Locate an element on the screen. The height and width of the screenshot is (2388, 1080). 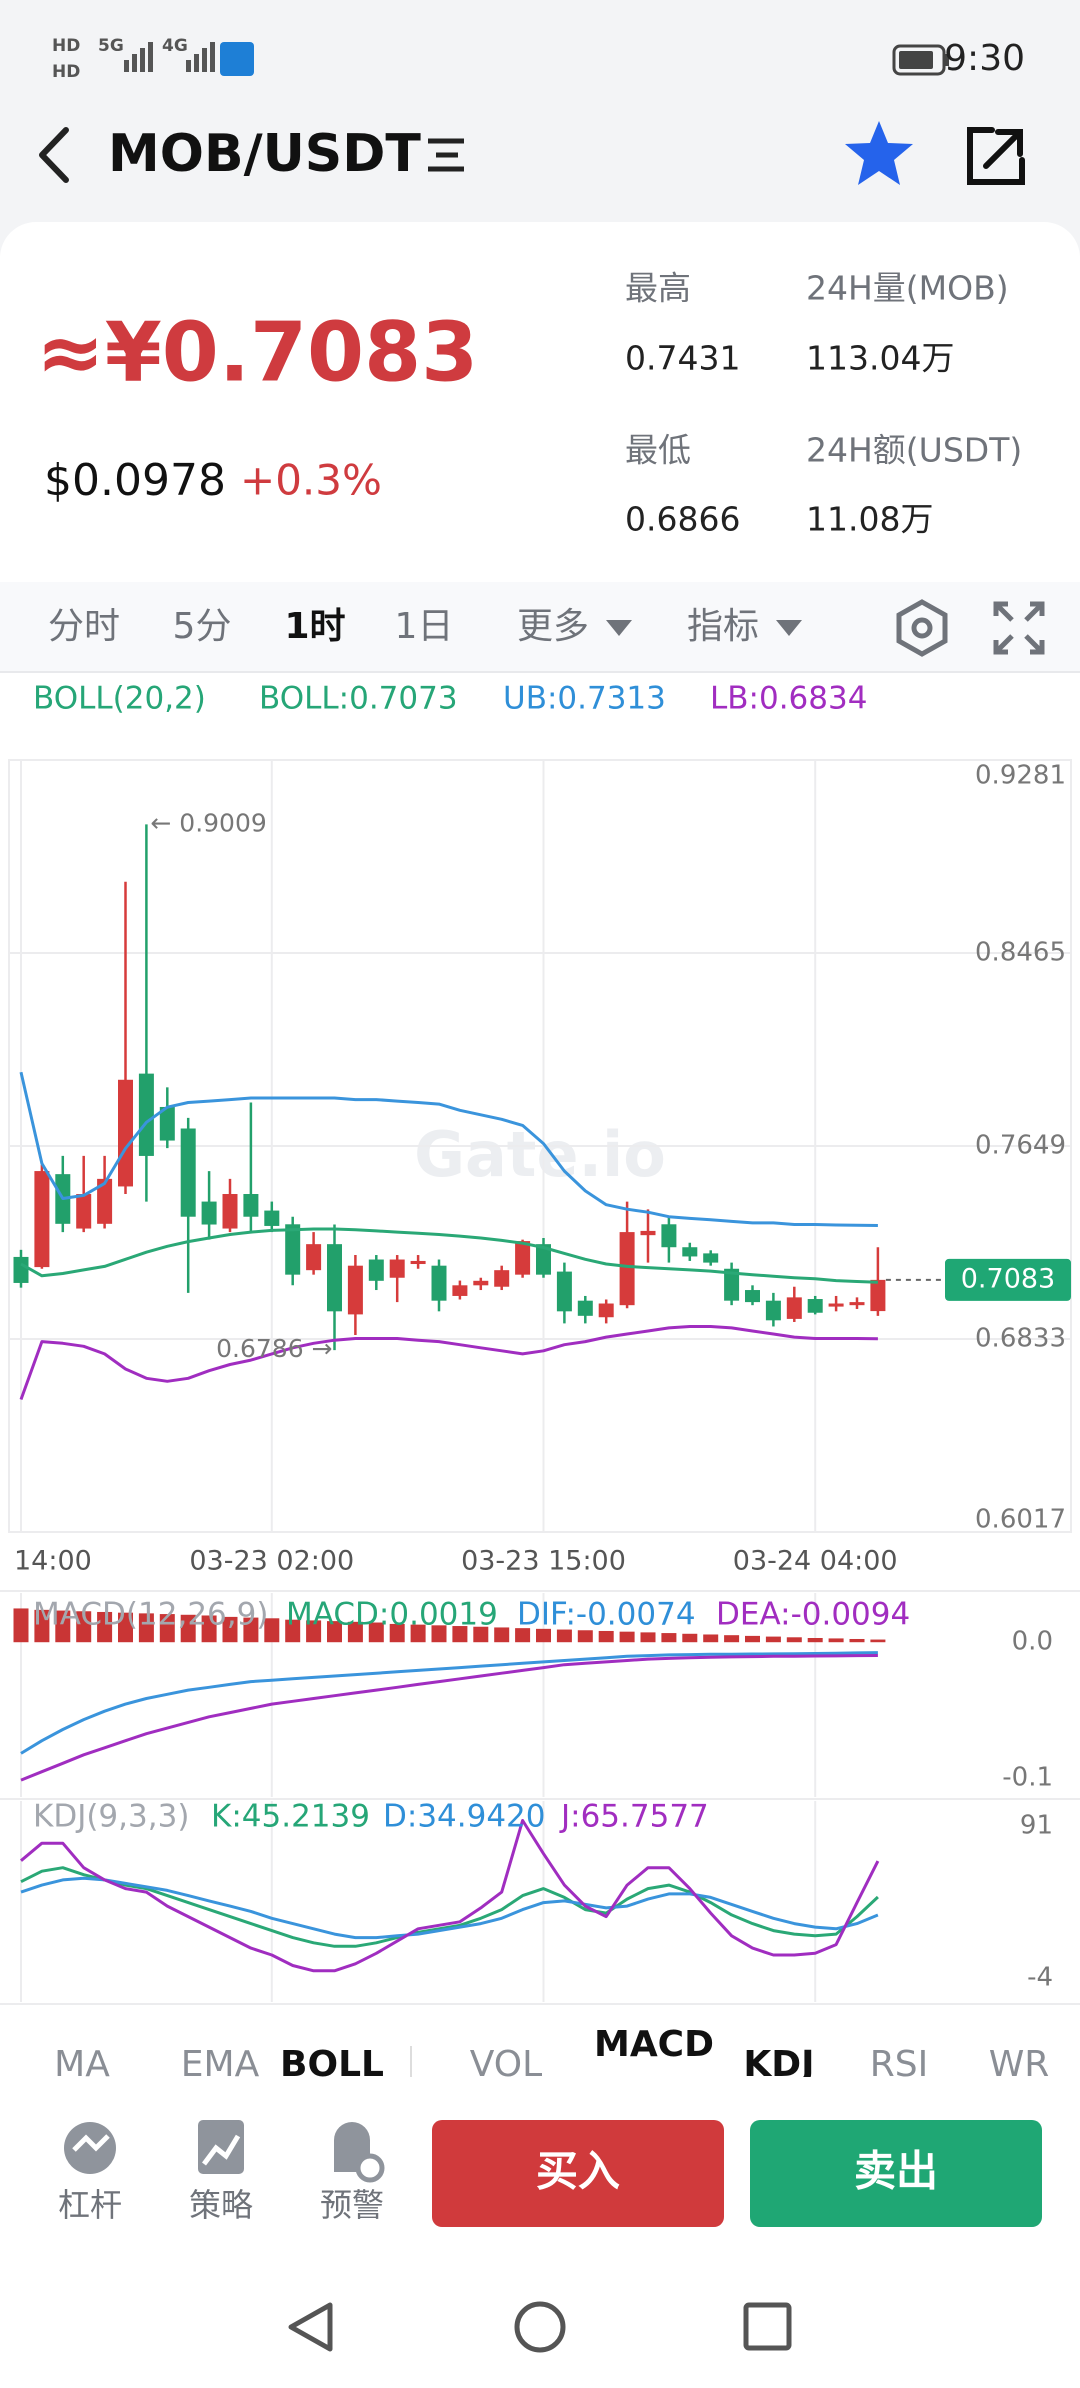
x-tick-label: 03-24 04:00 is located at coordinates (815, 1561).